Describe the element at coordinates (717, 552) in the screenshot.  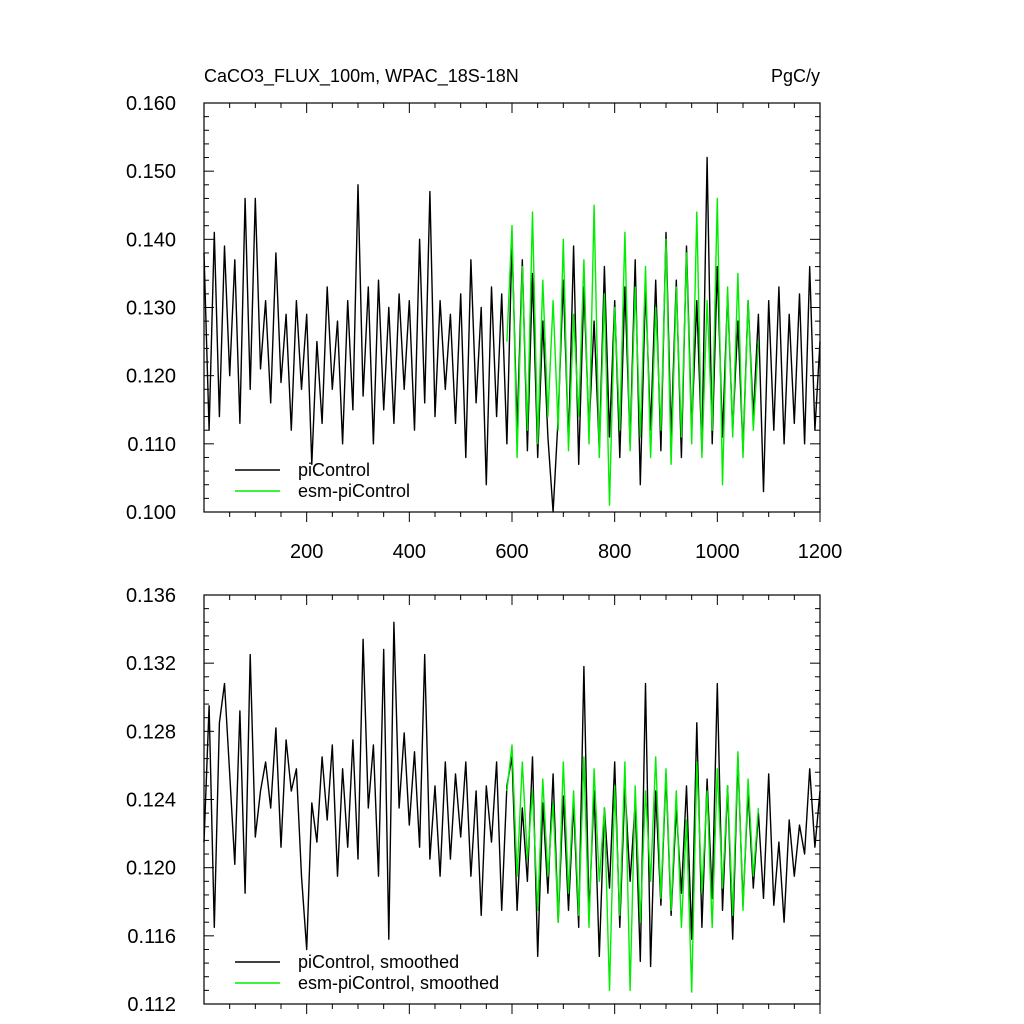
I see `x-tick-label: 1000` at that location.